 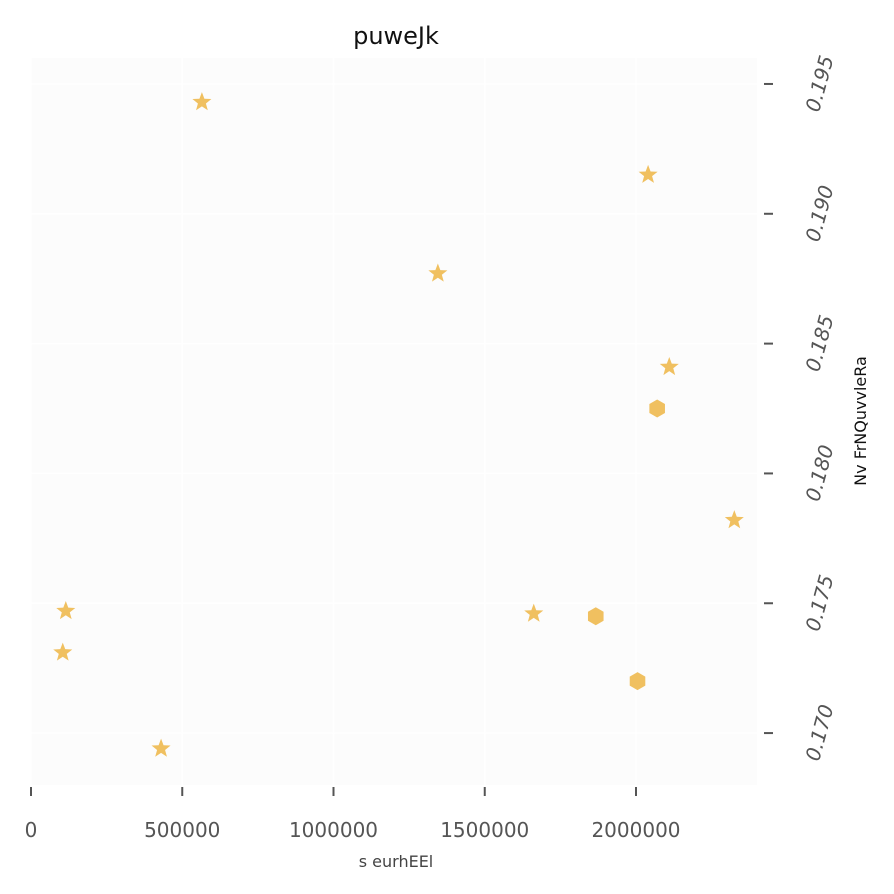 I want to click on chart-title: puweJk, so click(x=396, y=36).